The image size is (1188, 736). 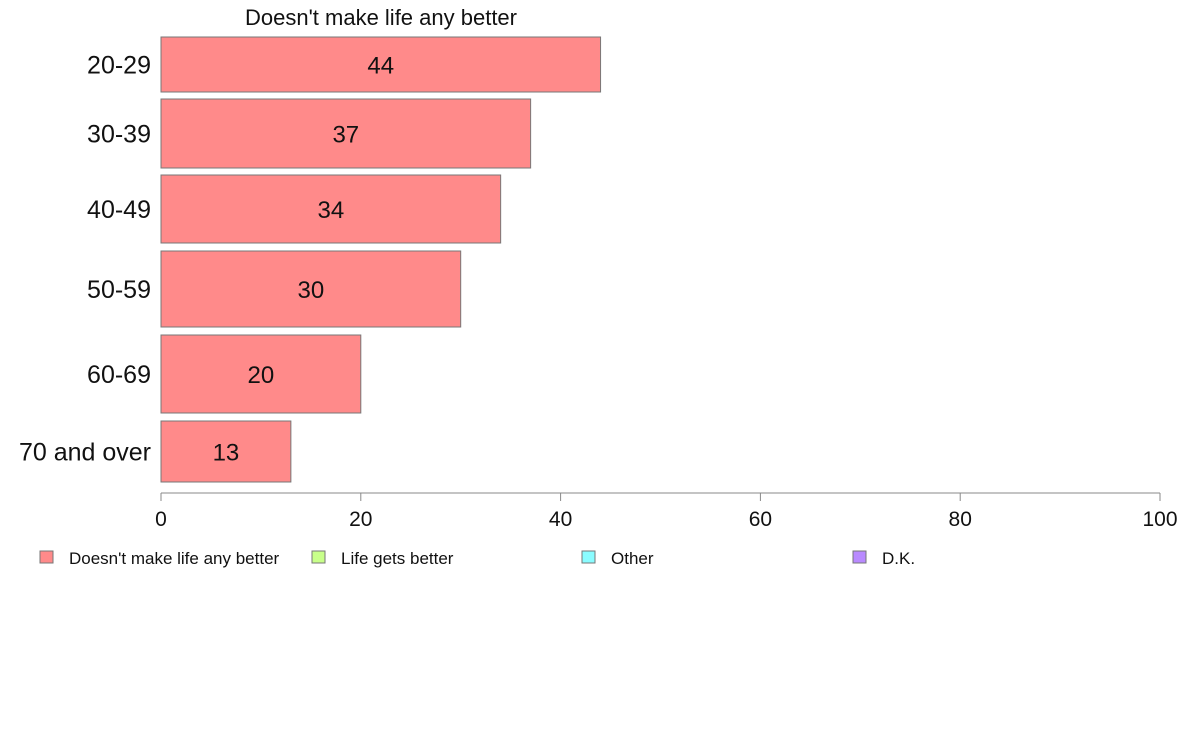 What do you see at coordinates (161, 519) in the screenshot?
I see `x-tick-label: 0` at bounding box center [161, 519].